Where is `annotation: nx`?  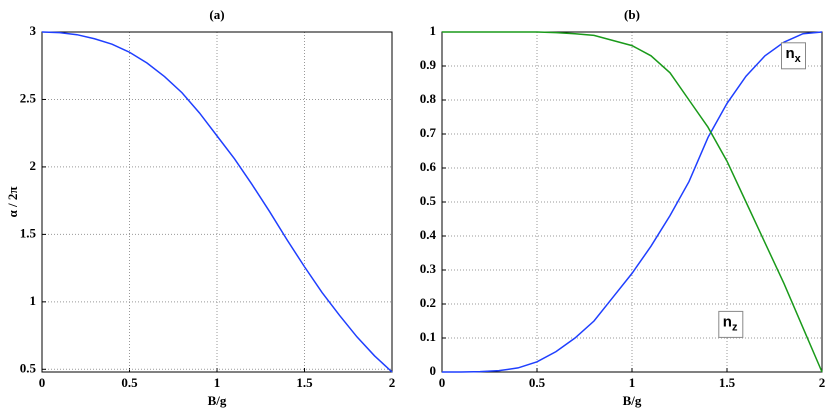
annotation: nx is located at coordinates (794, 55).